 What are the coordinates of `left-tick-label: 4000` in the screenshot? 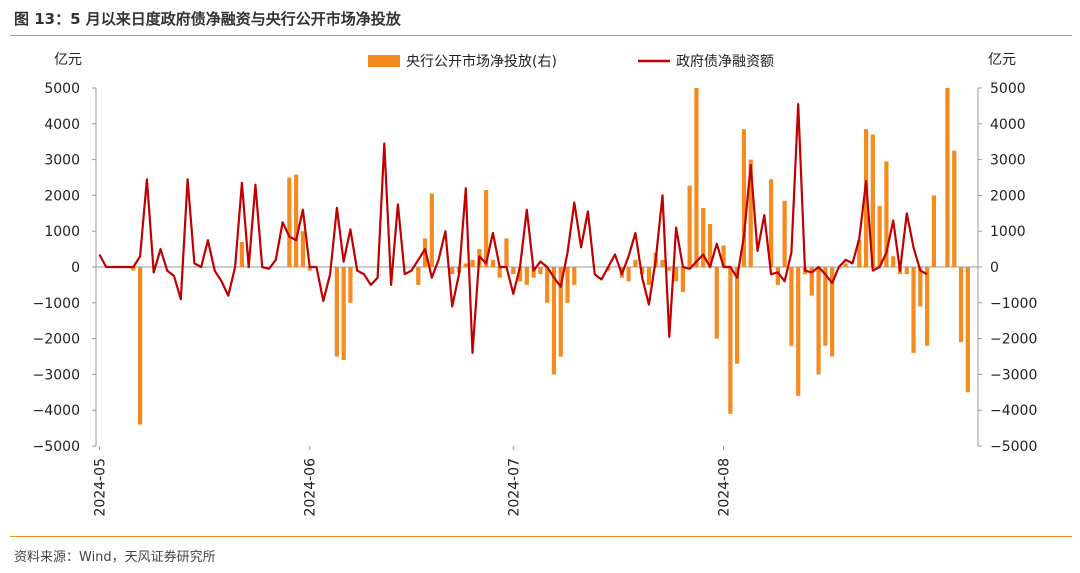 It's located at (62, 125).